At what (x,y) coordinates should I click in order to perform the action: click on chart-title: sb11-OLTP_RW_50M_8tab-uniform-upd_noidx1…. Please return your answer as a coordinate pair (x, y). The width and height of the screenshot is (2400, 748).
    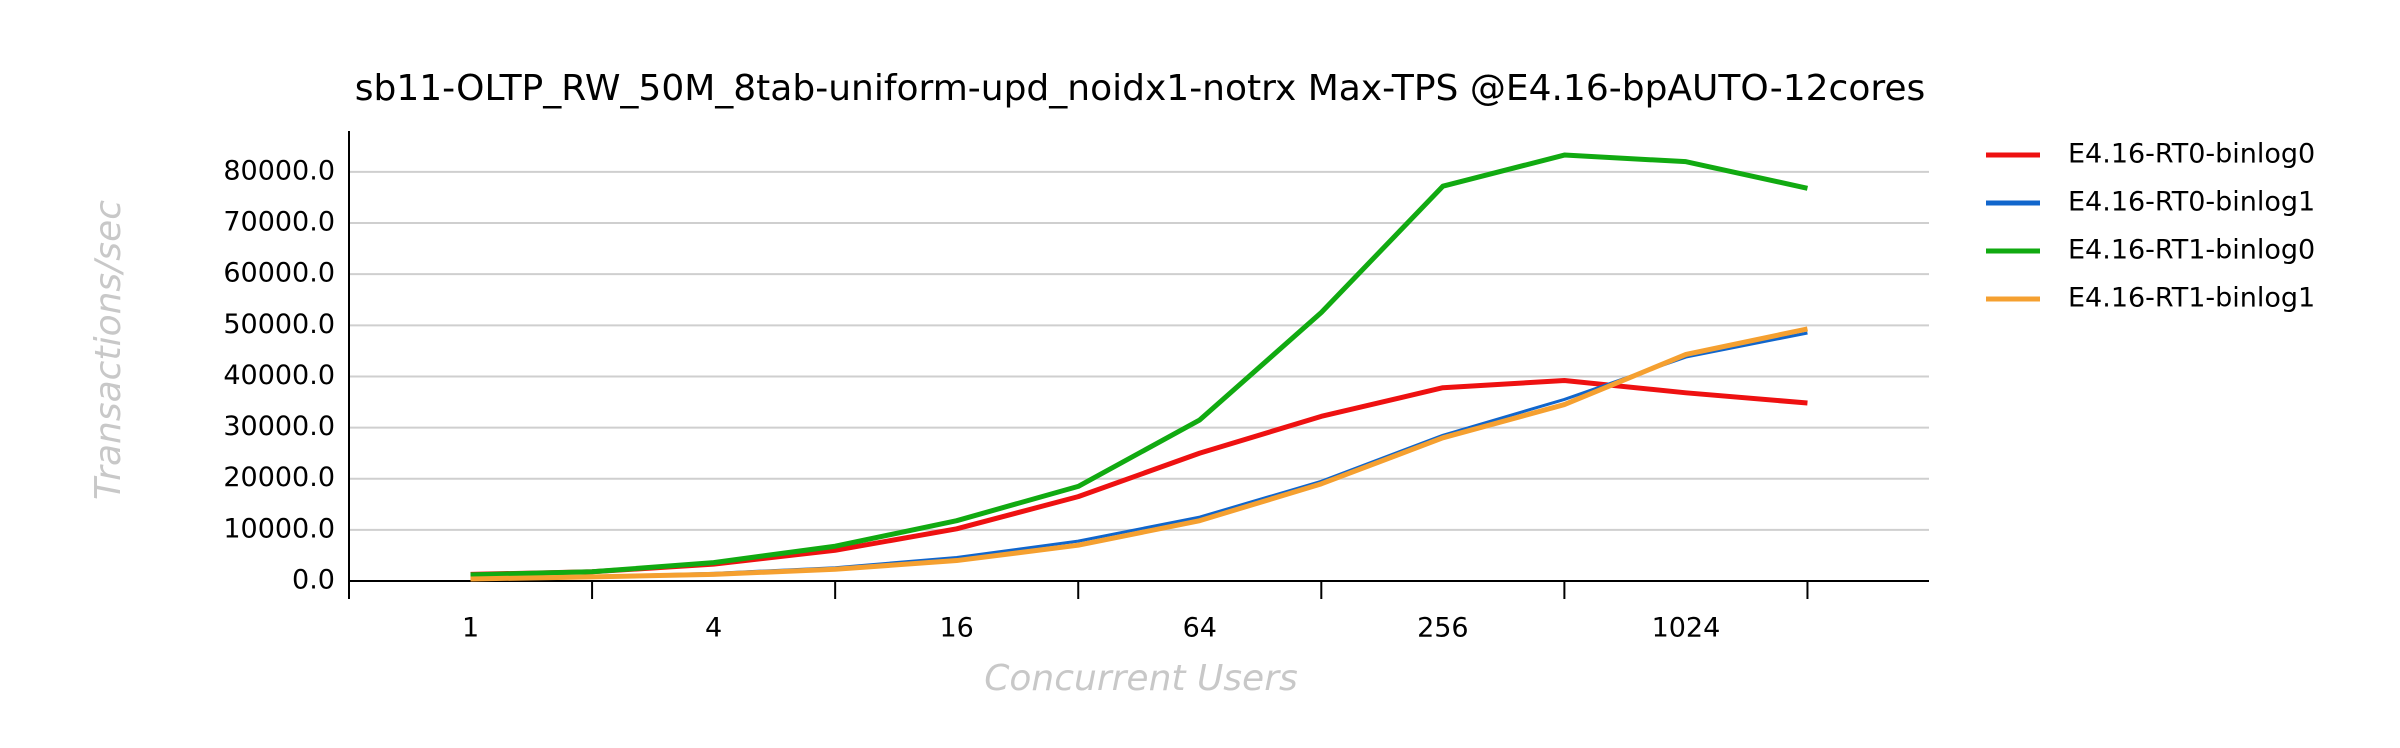
    Looking at the image, I should click on (1140, 88).